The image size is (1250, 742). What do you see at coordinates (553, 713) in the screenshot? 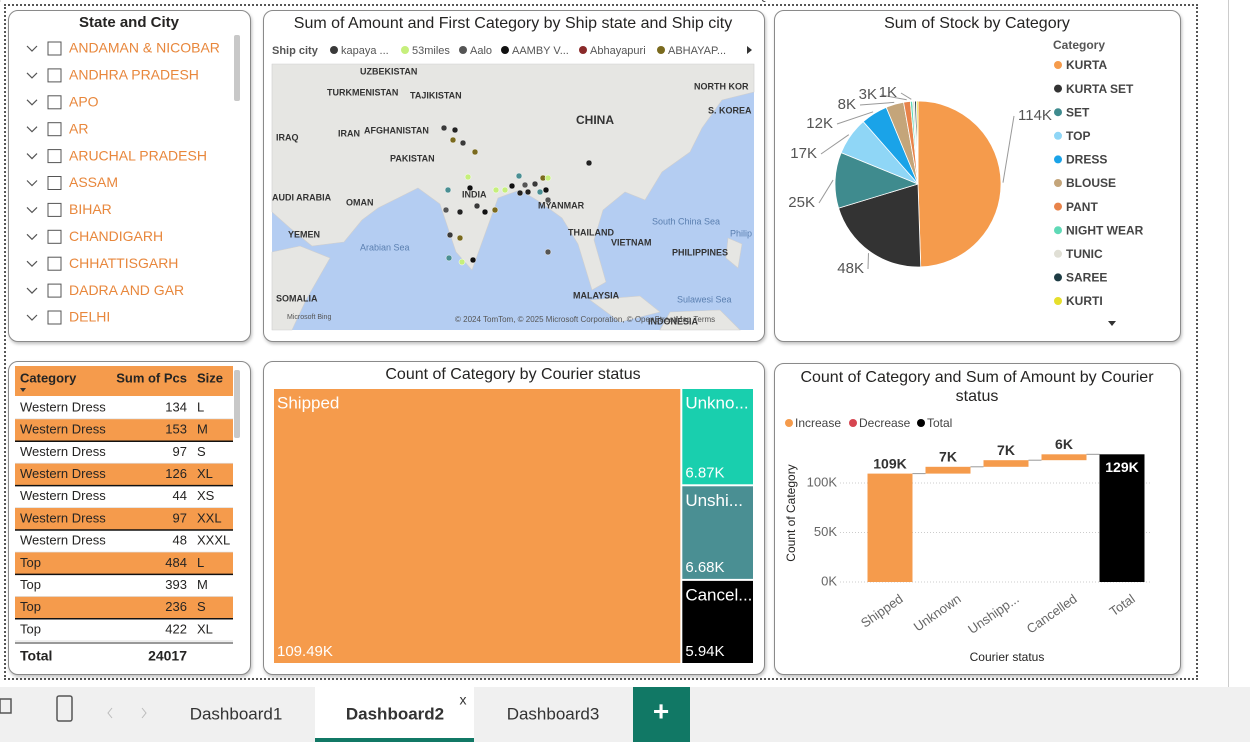
I see `page-tab: Dashboard3` at bounding box center [553, 713].